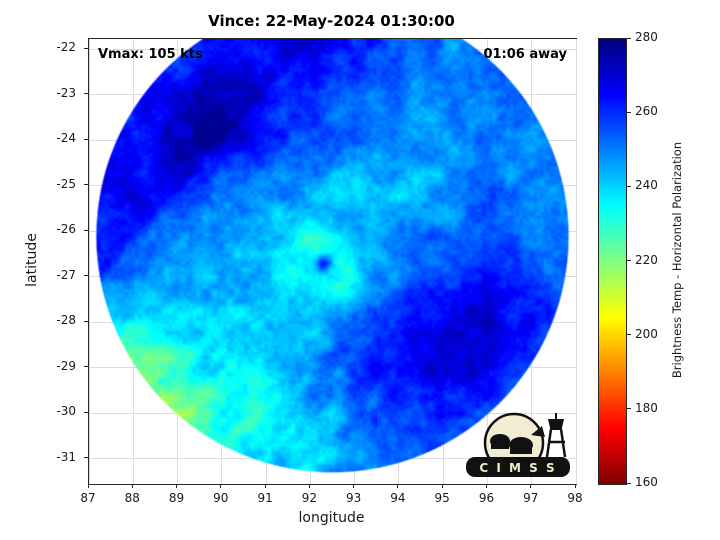 Image resolution: width=720 pixels, height=540 pixels. What do you see at coordinates (442, 498) in the screenshot?
I see `x-tick-label: 95` at bounding box center [442, 498].